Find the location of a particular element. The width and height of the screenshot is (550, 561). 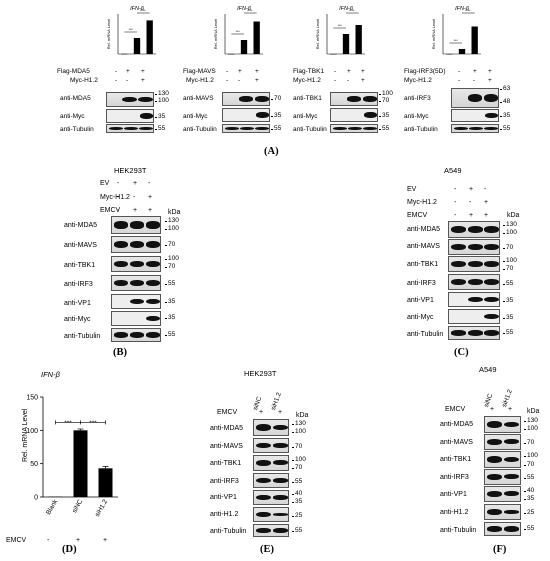

chart-title: IFN-β is located at coordinates (137, 9).